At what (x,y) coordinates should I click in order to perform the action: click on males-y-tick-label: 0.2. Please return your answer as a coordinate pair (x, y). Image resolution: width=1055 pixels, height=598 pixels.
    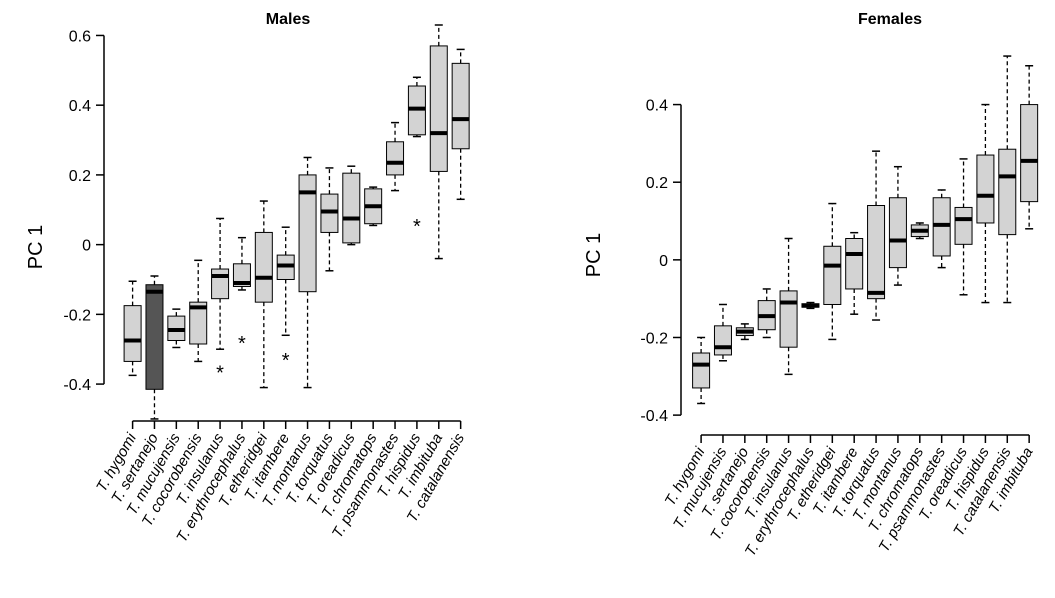
    Looking at the image, I should click on (80, 176).